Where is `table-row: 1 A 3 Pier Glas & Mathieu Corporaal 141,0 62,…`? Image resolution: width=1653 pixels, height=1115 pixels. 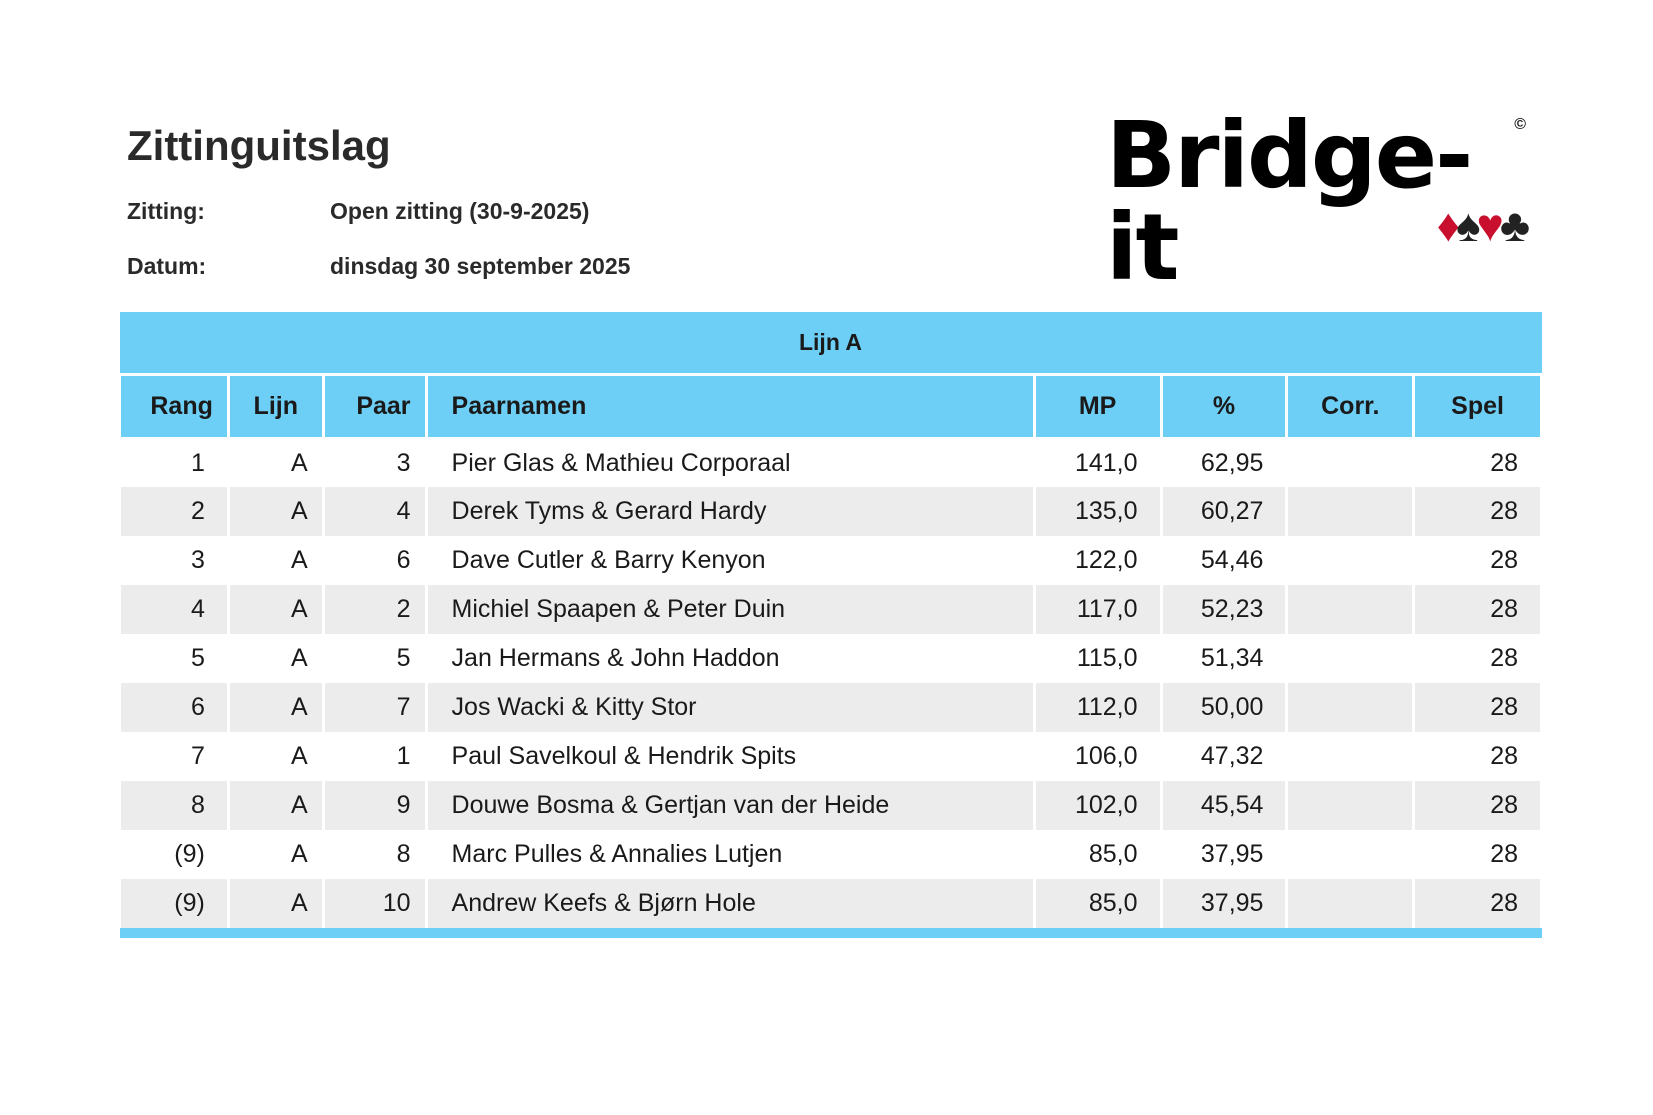 table-row: 1 A 3 Pier Glas & Mathieu Corporaal 141,0 62,… is located at coordinates (830, 462).